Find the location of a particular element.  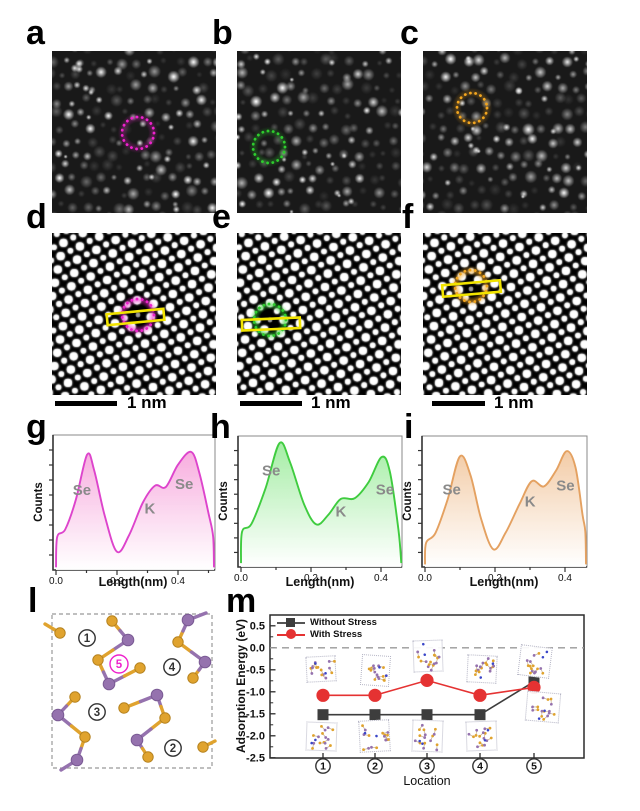

legend-row-without-stress: Without Stress is located at coordinates (327, 622).